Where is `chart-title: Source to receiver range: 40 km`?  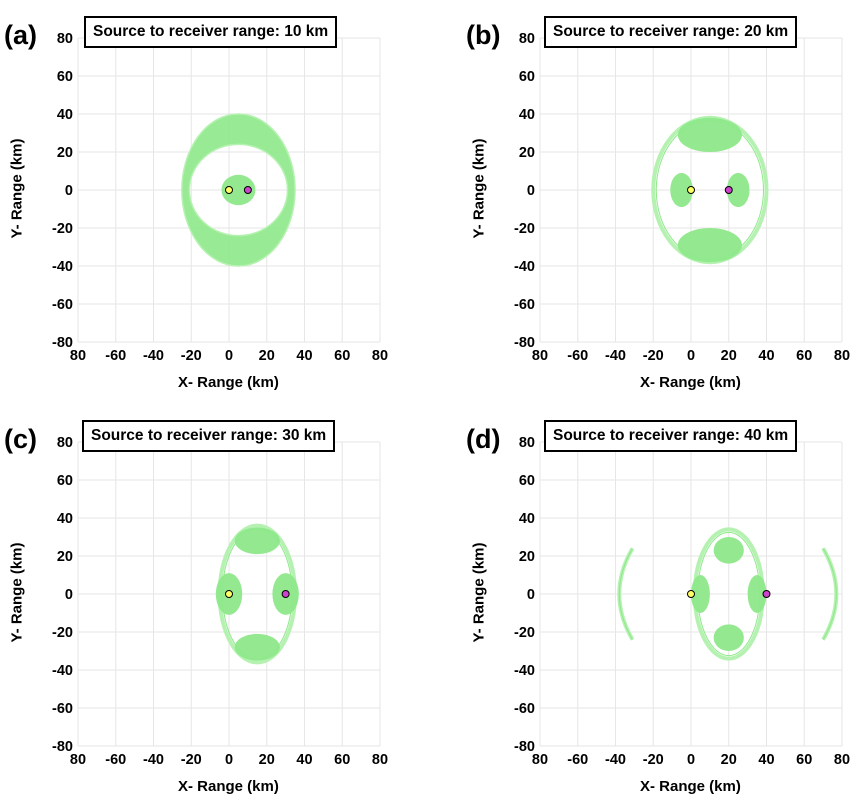
chart-title: Source to receiver range: 40 km is located at coordinates (671, 436).